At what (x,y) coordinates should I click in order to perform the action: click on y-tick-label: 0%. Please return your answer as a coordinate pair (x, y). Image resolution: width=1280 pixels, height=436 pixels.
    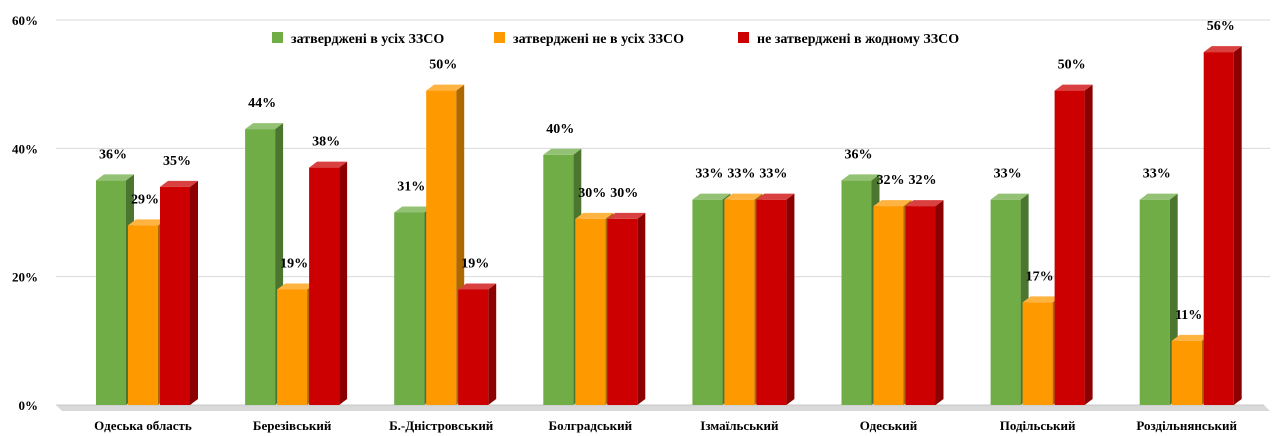
    Looking at the image, I should click on (29, 405).